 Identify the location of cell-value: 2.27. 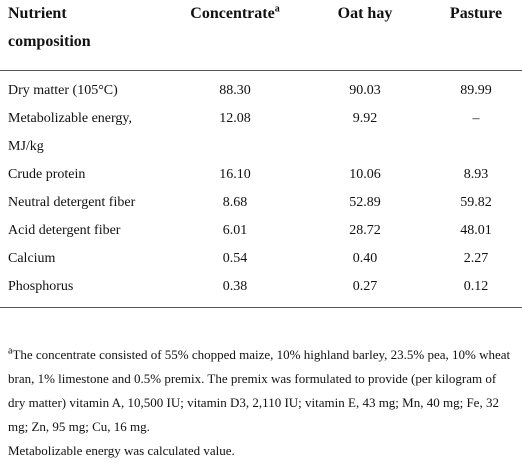
(476, 258).